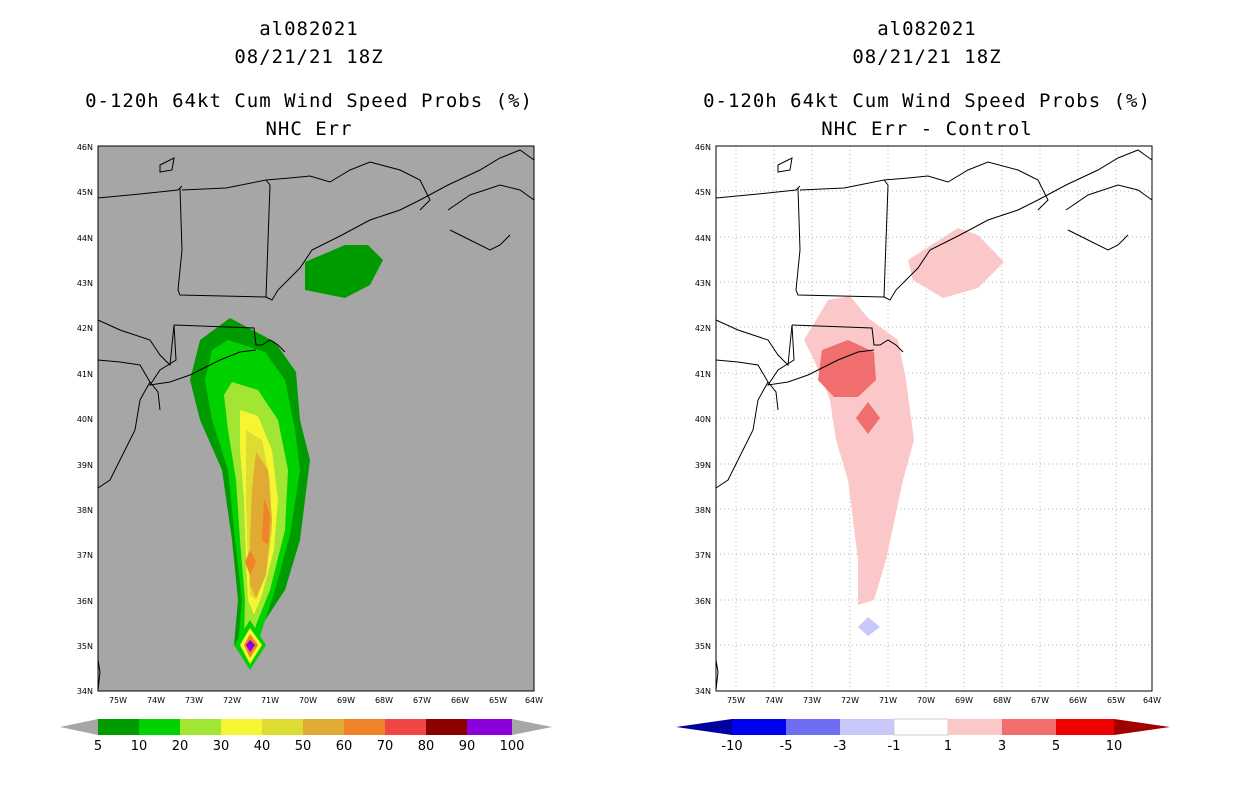 The width and height of the screenshot is (1236, 800). What do you see at coordinates (250, 646) in the screenshot?
I see `contour-at-35n` at bounding box center [250, 646].